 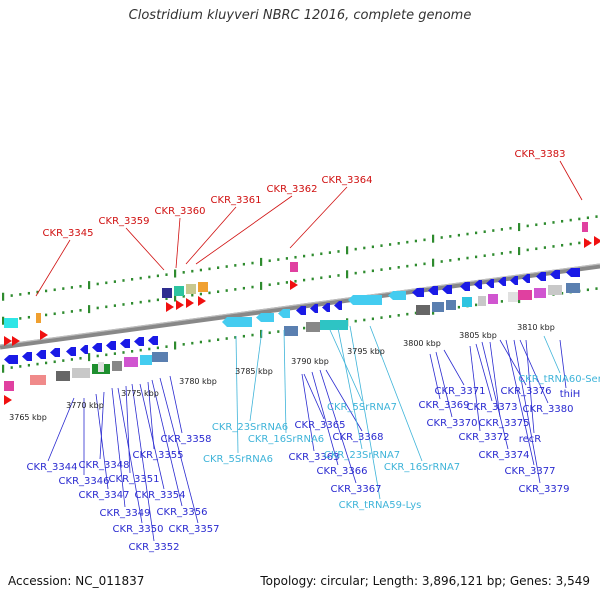 I want to click on feature-label: CKR_3372, so click(x=484, y=437).